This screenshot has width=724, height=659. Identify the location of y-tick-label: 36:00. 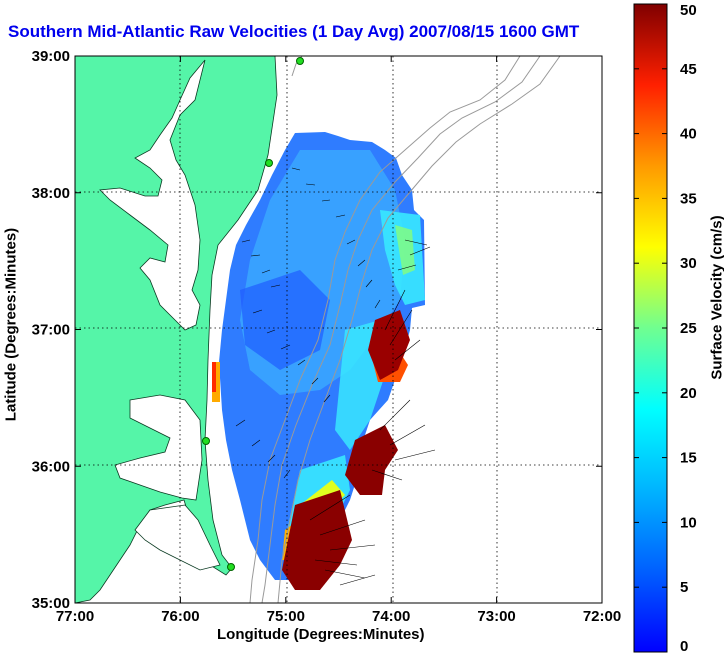
(51, 466).